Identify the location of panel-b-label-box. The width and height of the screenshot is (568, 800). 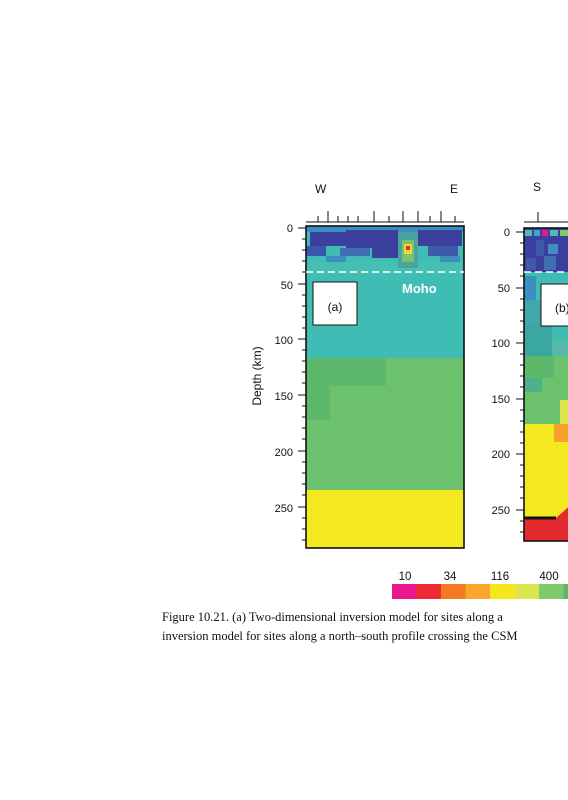
(554, 305).